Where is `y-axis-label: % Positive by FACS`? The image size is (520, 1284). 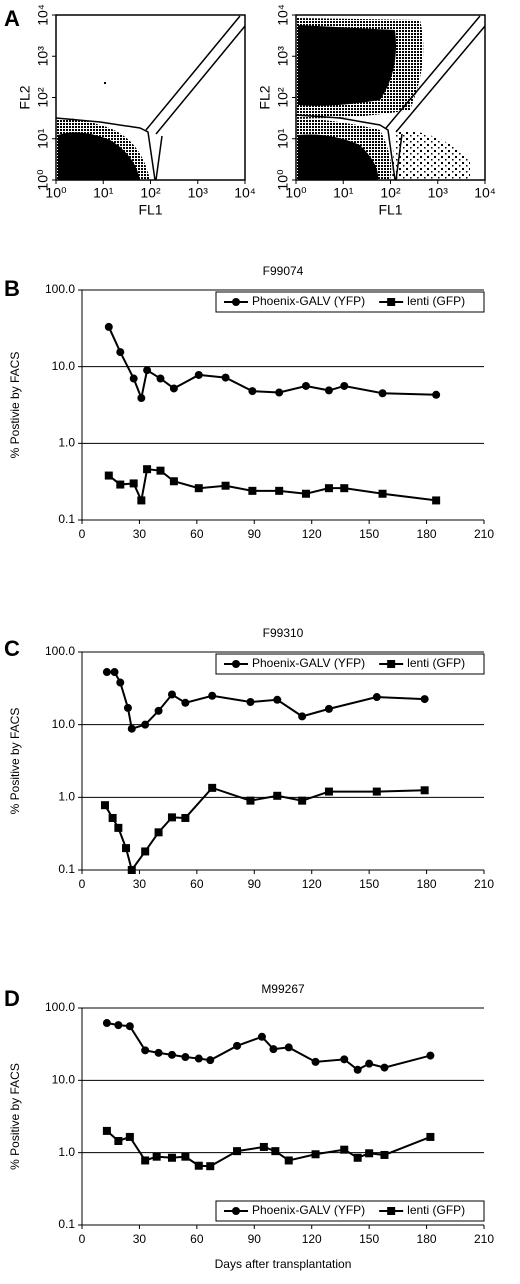 y-axis-label: % Positive by FACS is located at coordinates (15, 1116).